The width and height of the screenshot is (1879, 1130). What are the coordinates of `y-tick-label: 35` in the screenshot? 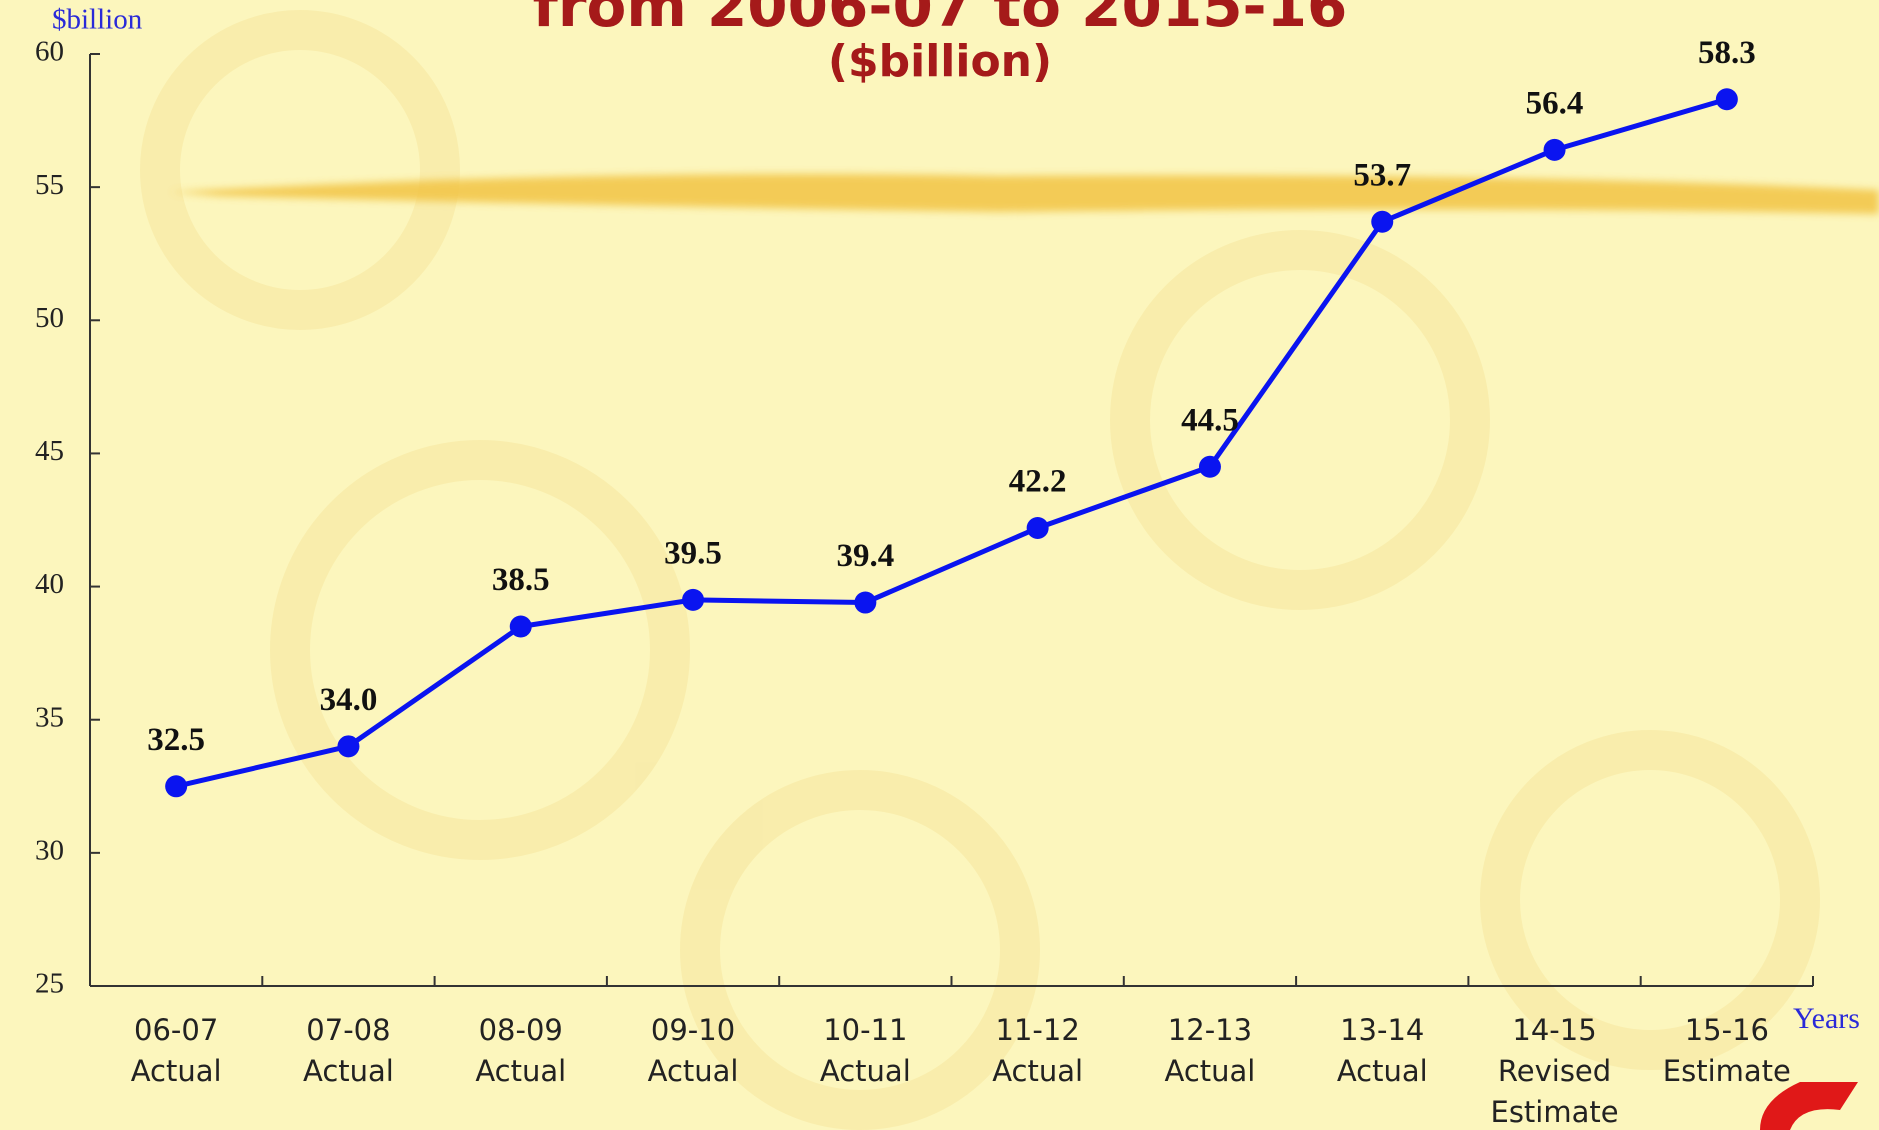 It's located at (49, 717).